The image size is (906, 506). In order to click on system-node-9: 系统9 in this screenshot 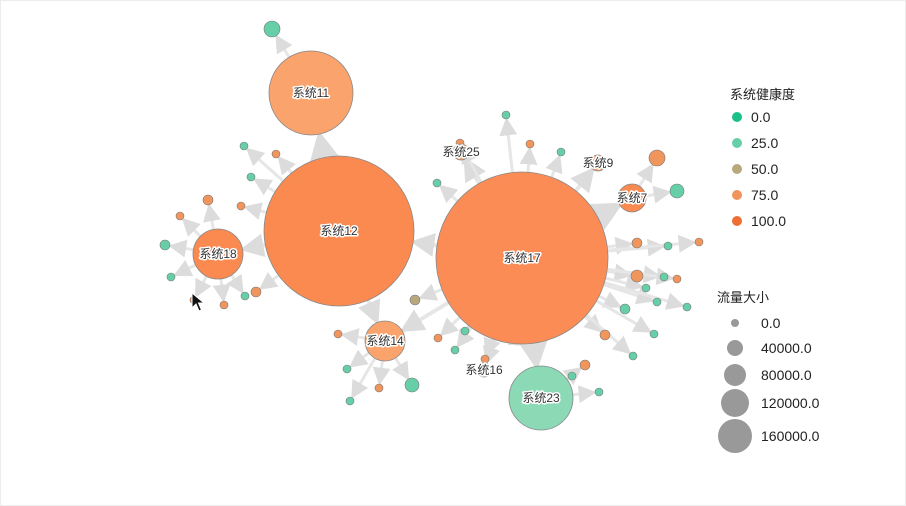, I will do `click(598, 163)`.